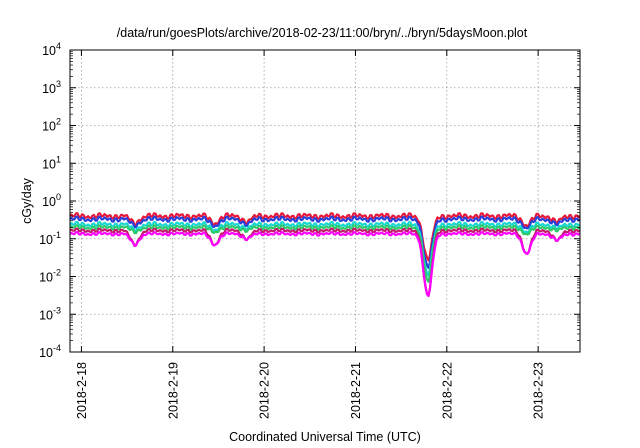 The image size is (640, 448). What do you see at coordinates (50, 351) in the screenshot?
I see `y-tick-label: 10⁻⁴` at bounding box center [50, 351].